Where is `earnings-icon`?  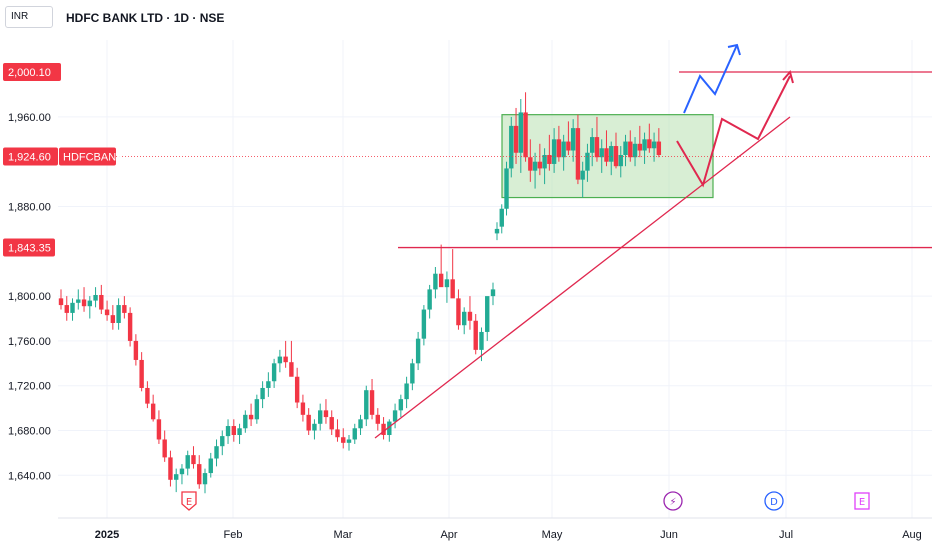
earnings-icon is located at coordinates (862, 501).